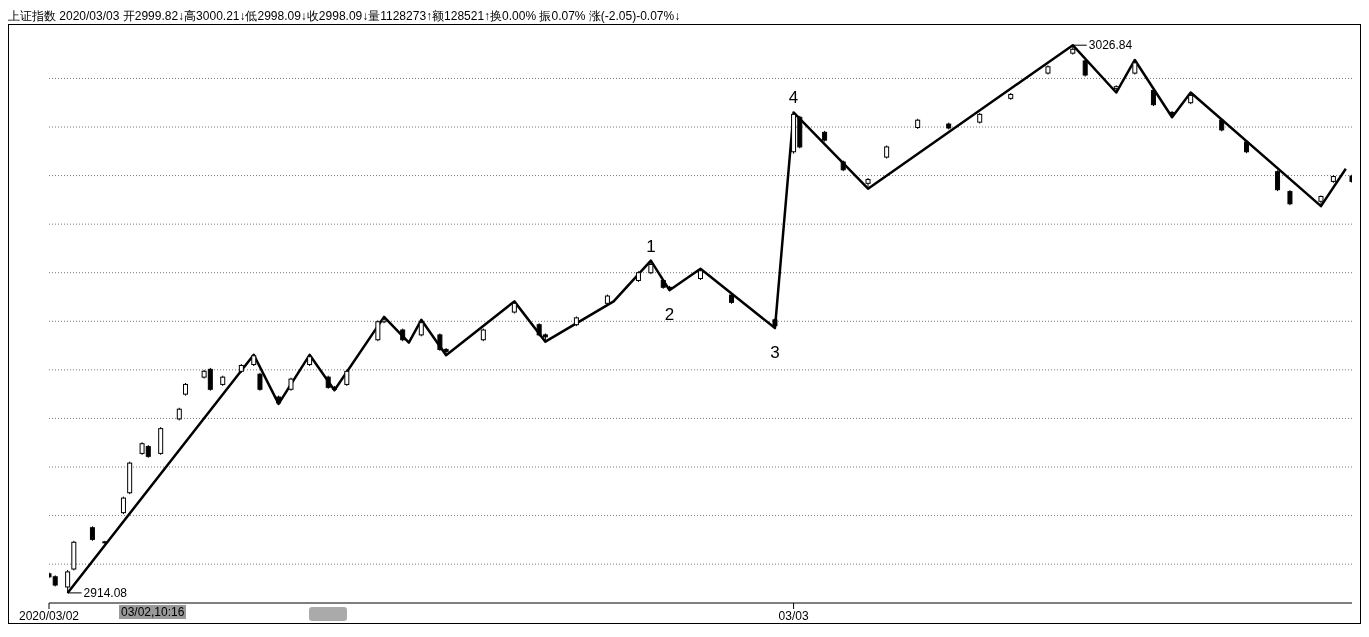 The width and height of the screenshot is (1369, 637). I want to click on annotation: 3, so click(775, 353).